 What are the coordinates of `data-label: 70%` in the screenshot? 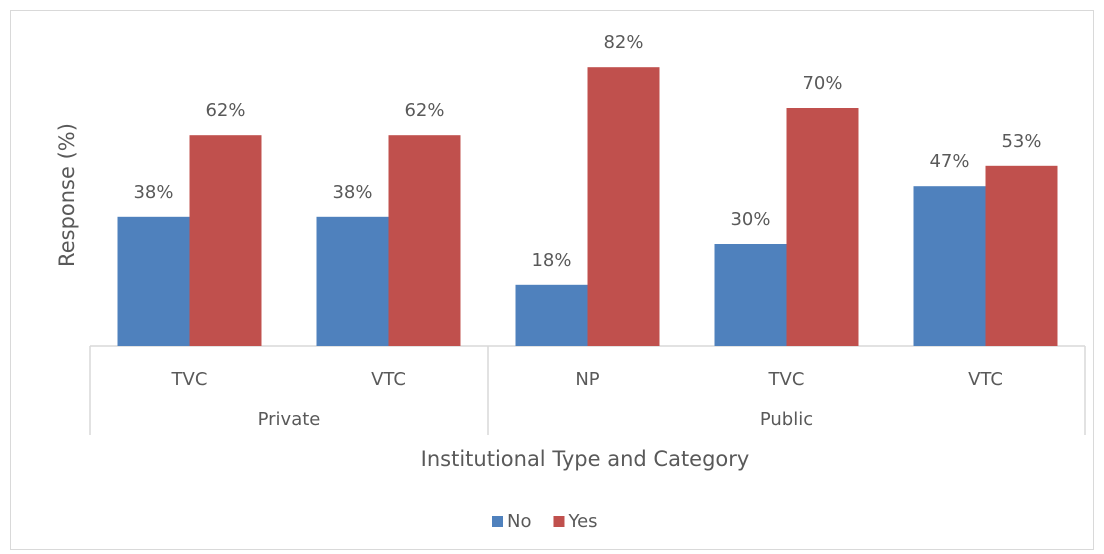 It's located at (822, 83).